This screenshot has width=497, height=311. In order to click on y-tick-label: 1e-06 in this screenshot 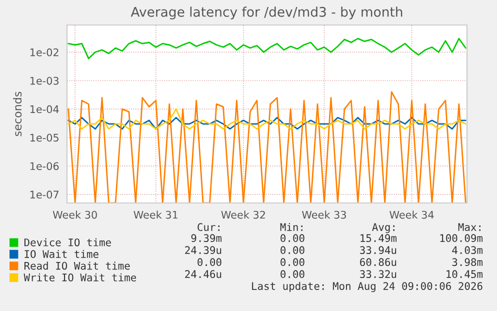, I will do `click(44, 166)`.